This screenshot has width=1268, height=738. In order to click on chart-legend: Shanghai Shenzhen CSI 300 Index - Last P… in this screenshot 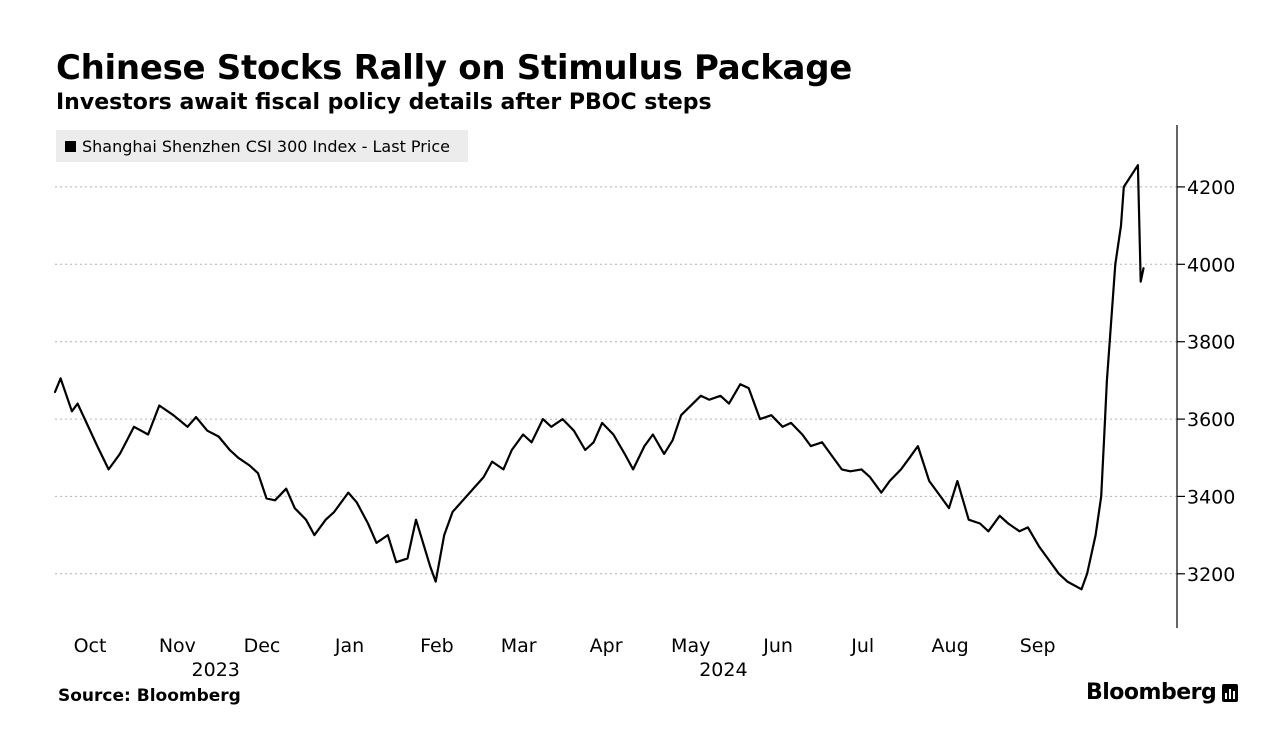, I will do `click(262, 146)`.